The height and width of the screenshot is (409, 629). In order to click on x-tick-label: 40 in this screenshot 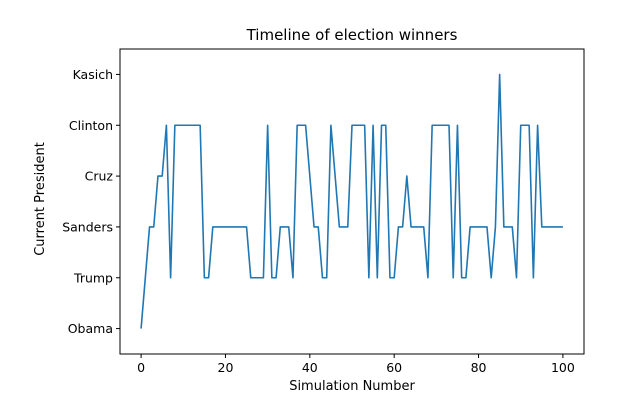, I will do `click(310, 367)`.